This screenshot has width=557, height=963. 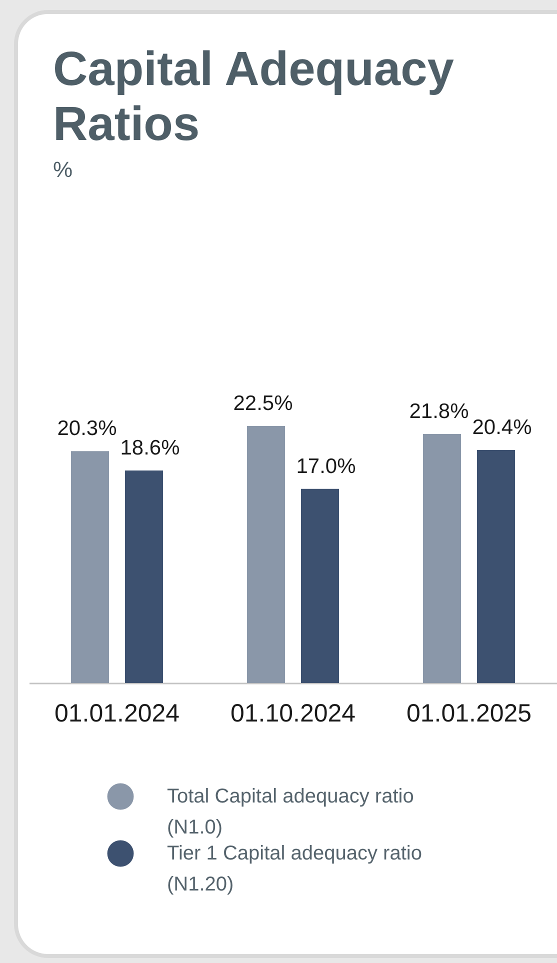 I want to click on legend-label: Total Capital adequacy ratio (N1.0), so click(x=290, y=812).